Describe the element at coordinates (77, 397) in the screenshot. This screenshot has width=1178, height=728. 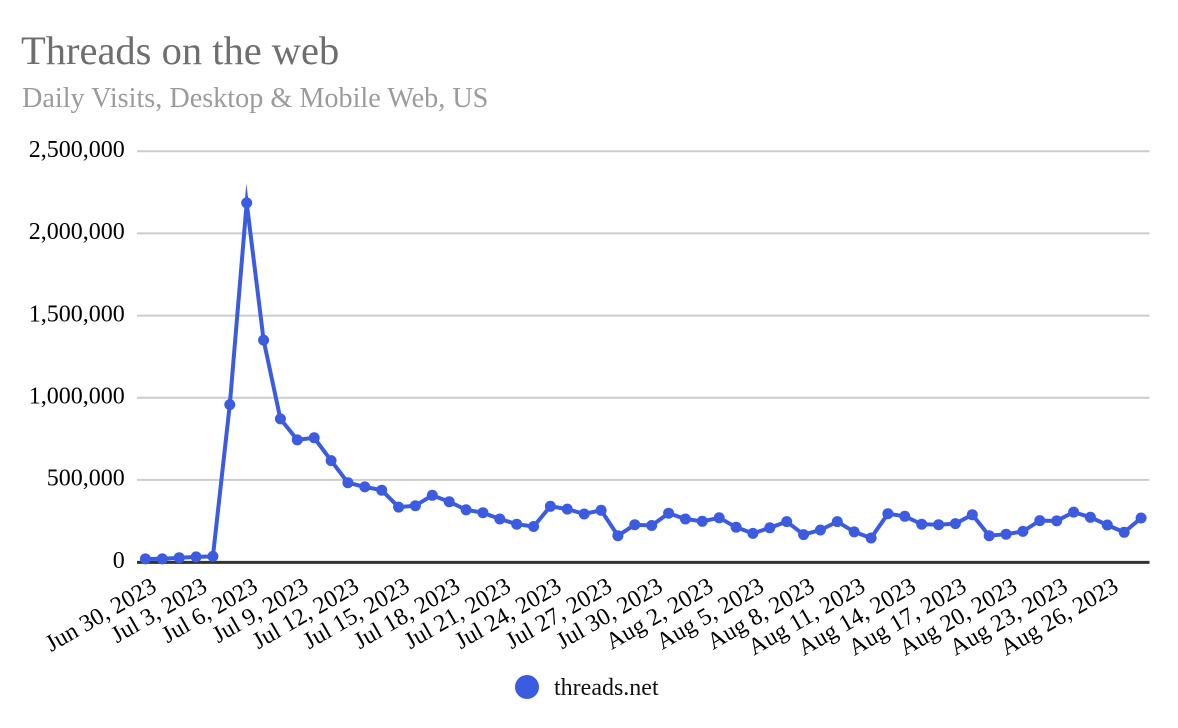
I see `svg-text: 1,000,000` at that location.